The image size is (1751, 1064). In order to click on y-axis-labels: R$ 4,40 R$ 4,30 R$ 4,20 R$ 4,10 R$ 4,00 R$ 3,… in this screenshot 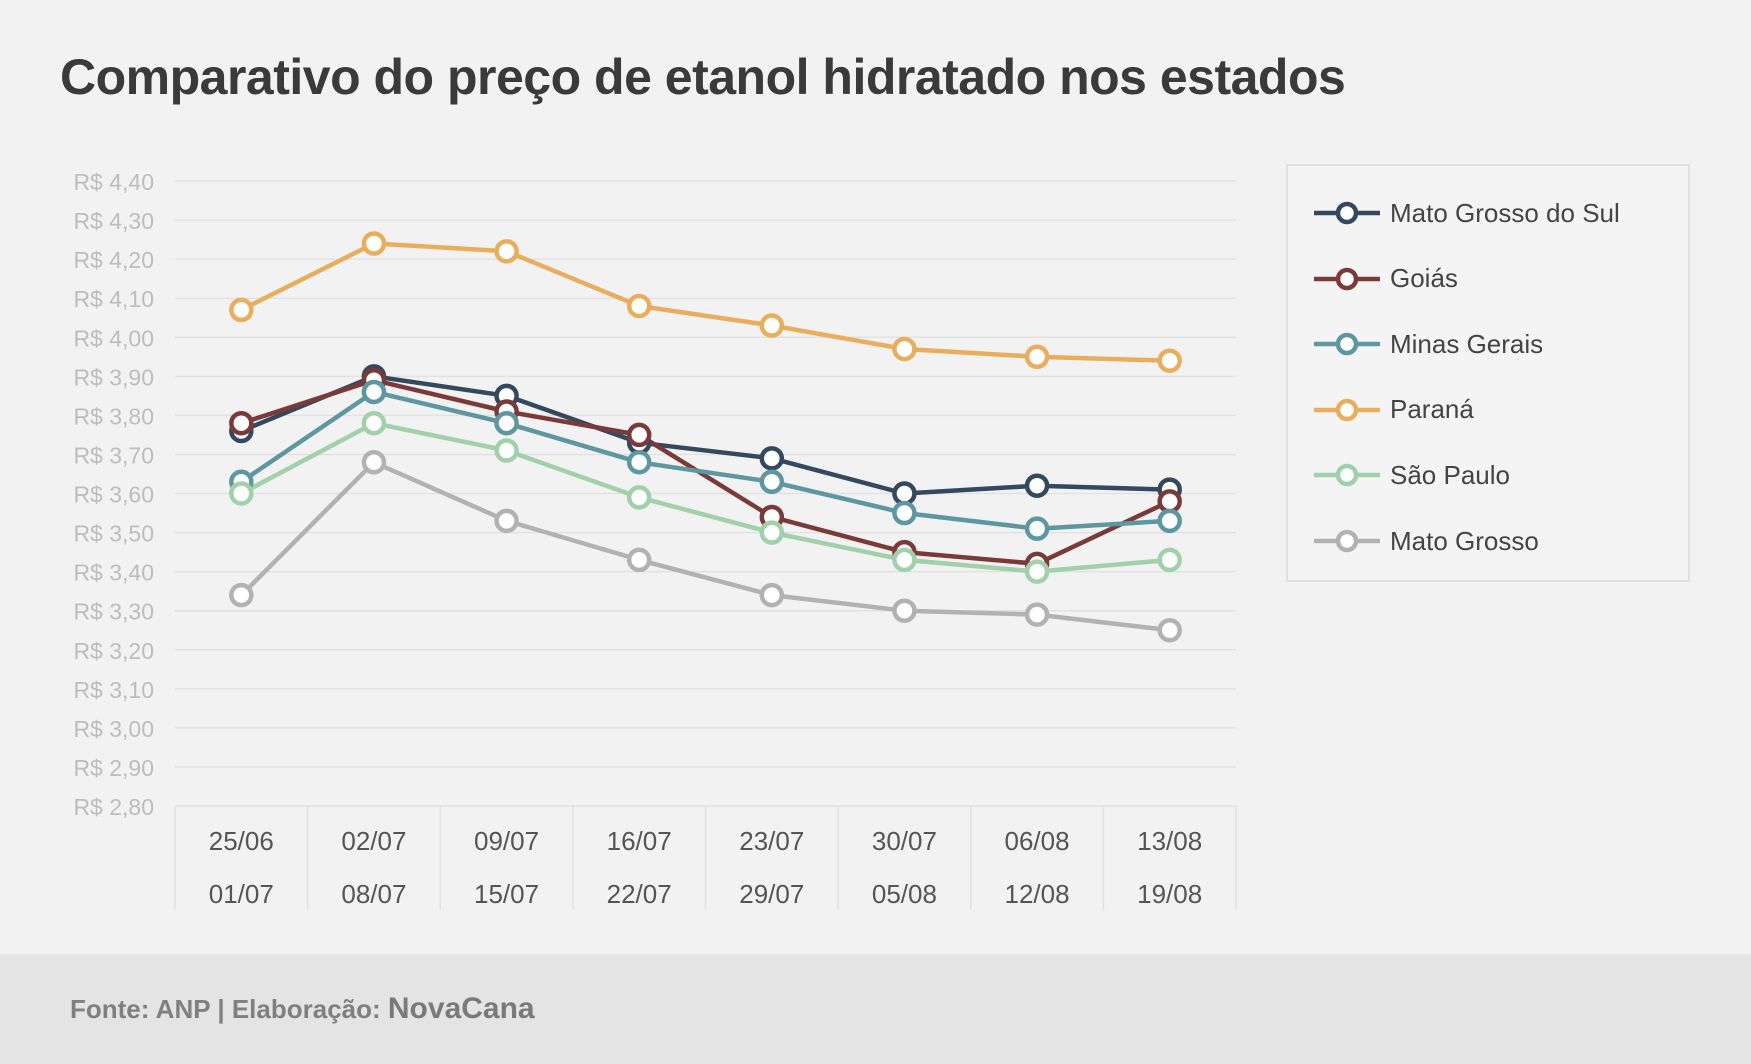, I will do `click(113, 494)`.